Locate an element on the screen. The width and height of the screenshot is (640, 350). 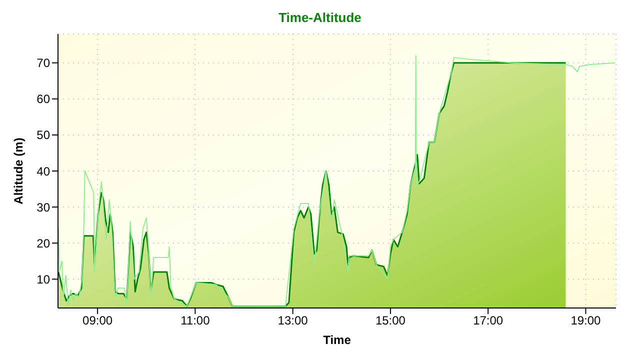
y-tick-label: 30 is located at coordinates (43, 207).